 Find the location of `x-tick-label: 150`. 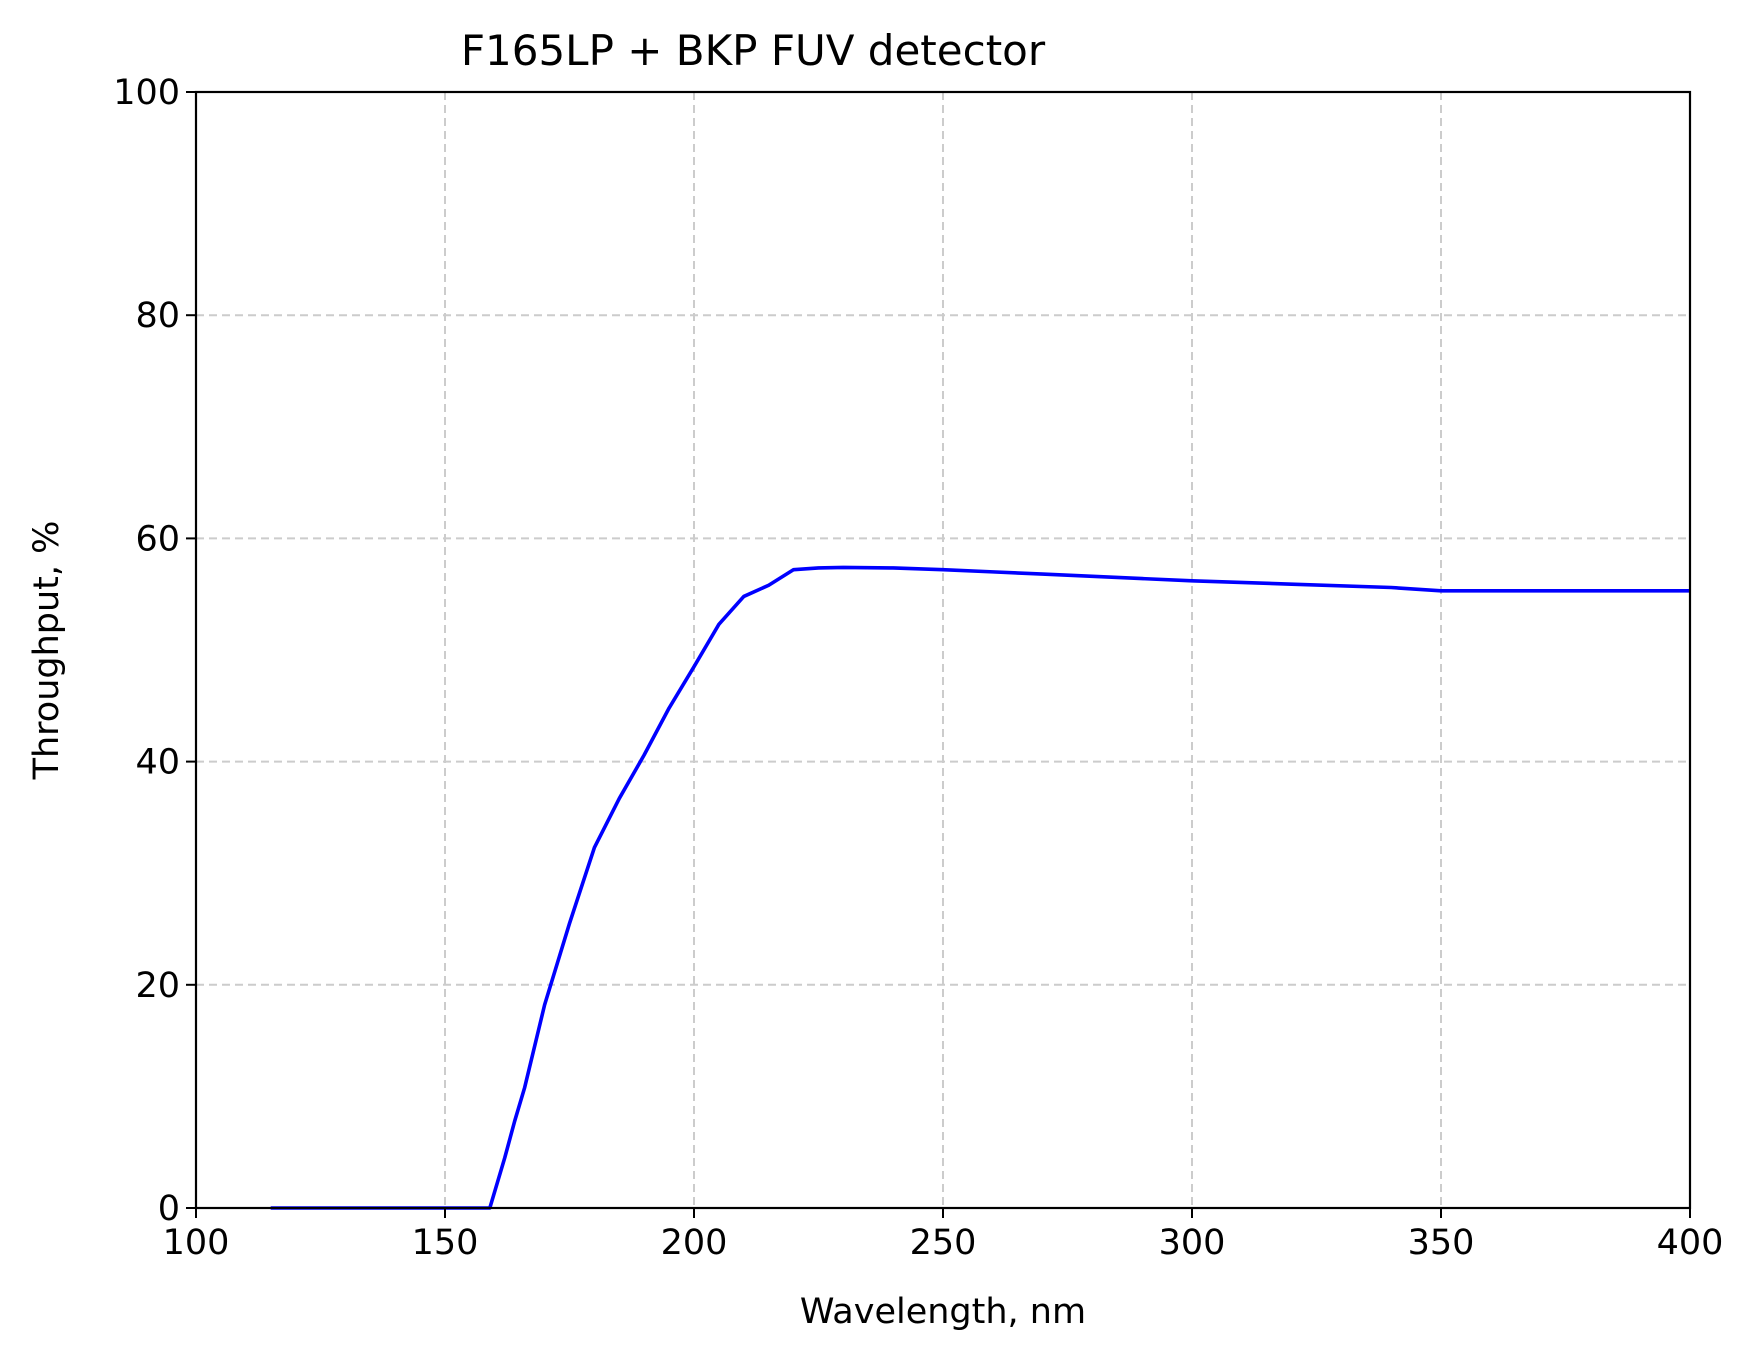

x-tick-label: 150 is located at coordinates (445, 1243).